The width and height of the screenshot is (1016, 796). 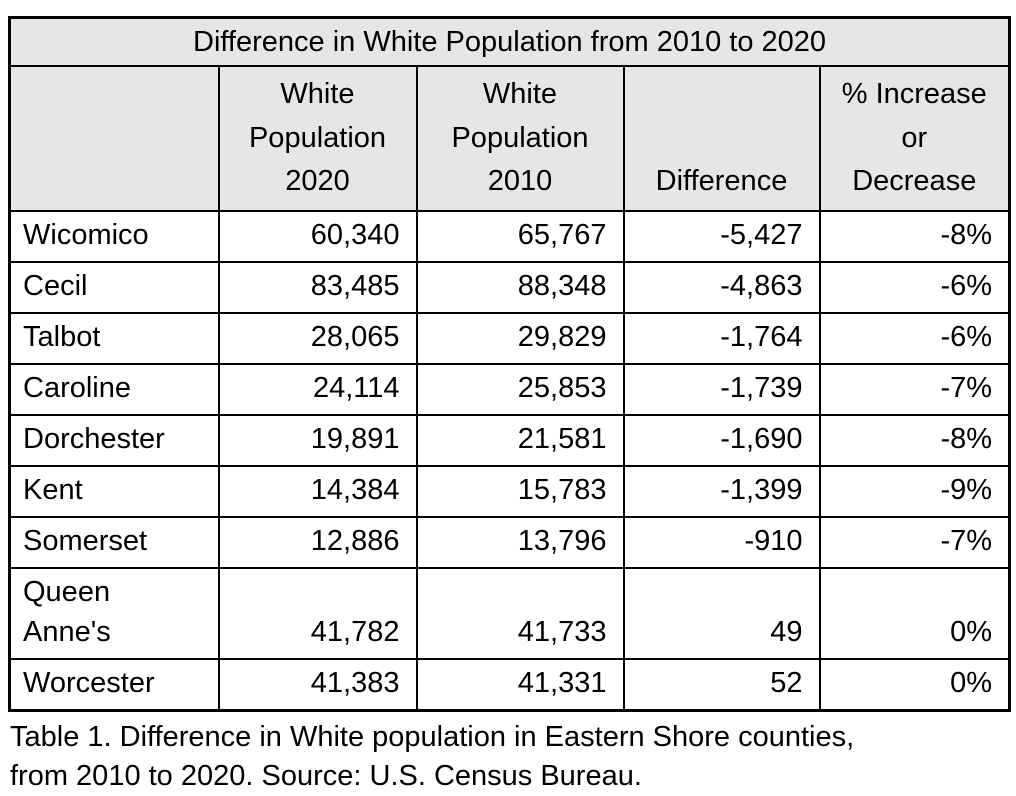 I want to click on table-row: Wicomico 60,340 65,767 -5,427 -8%, so click(x=509, y=236).